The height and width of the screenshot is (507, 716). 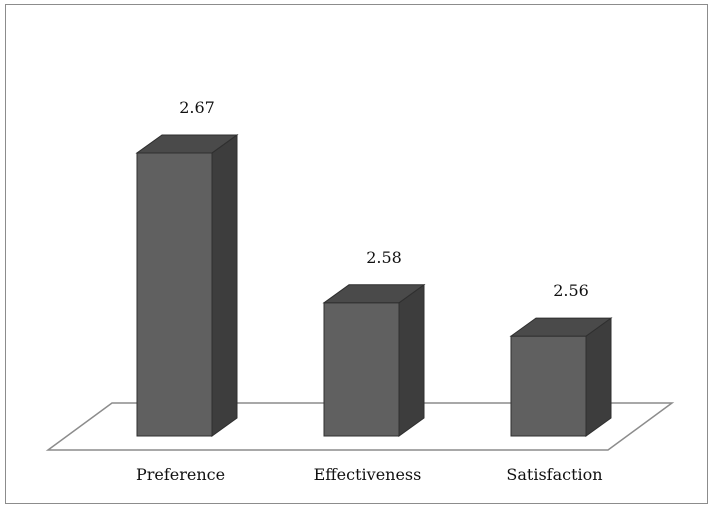 I want to click on bar-preference, so click(x=187, y=285).